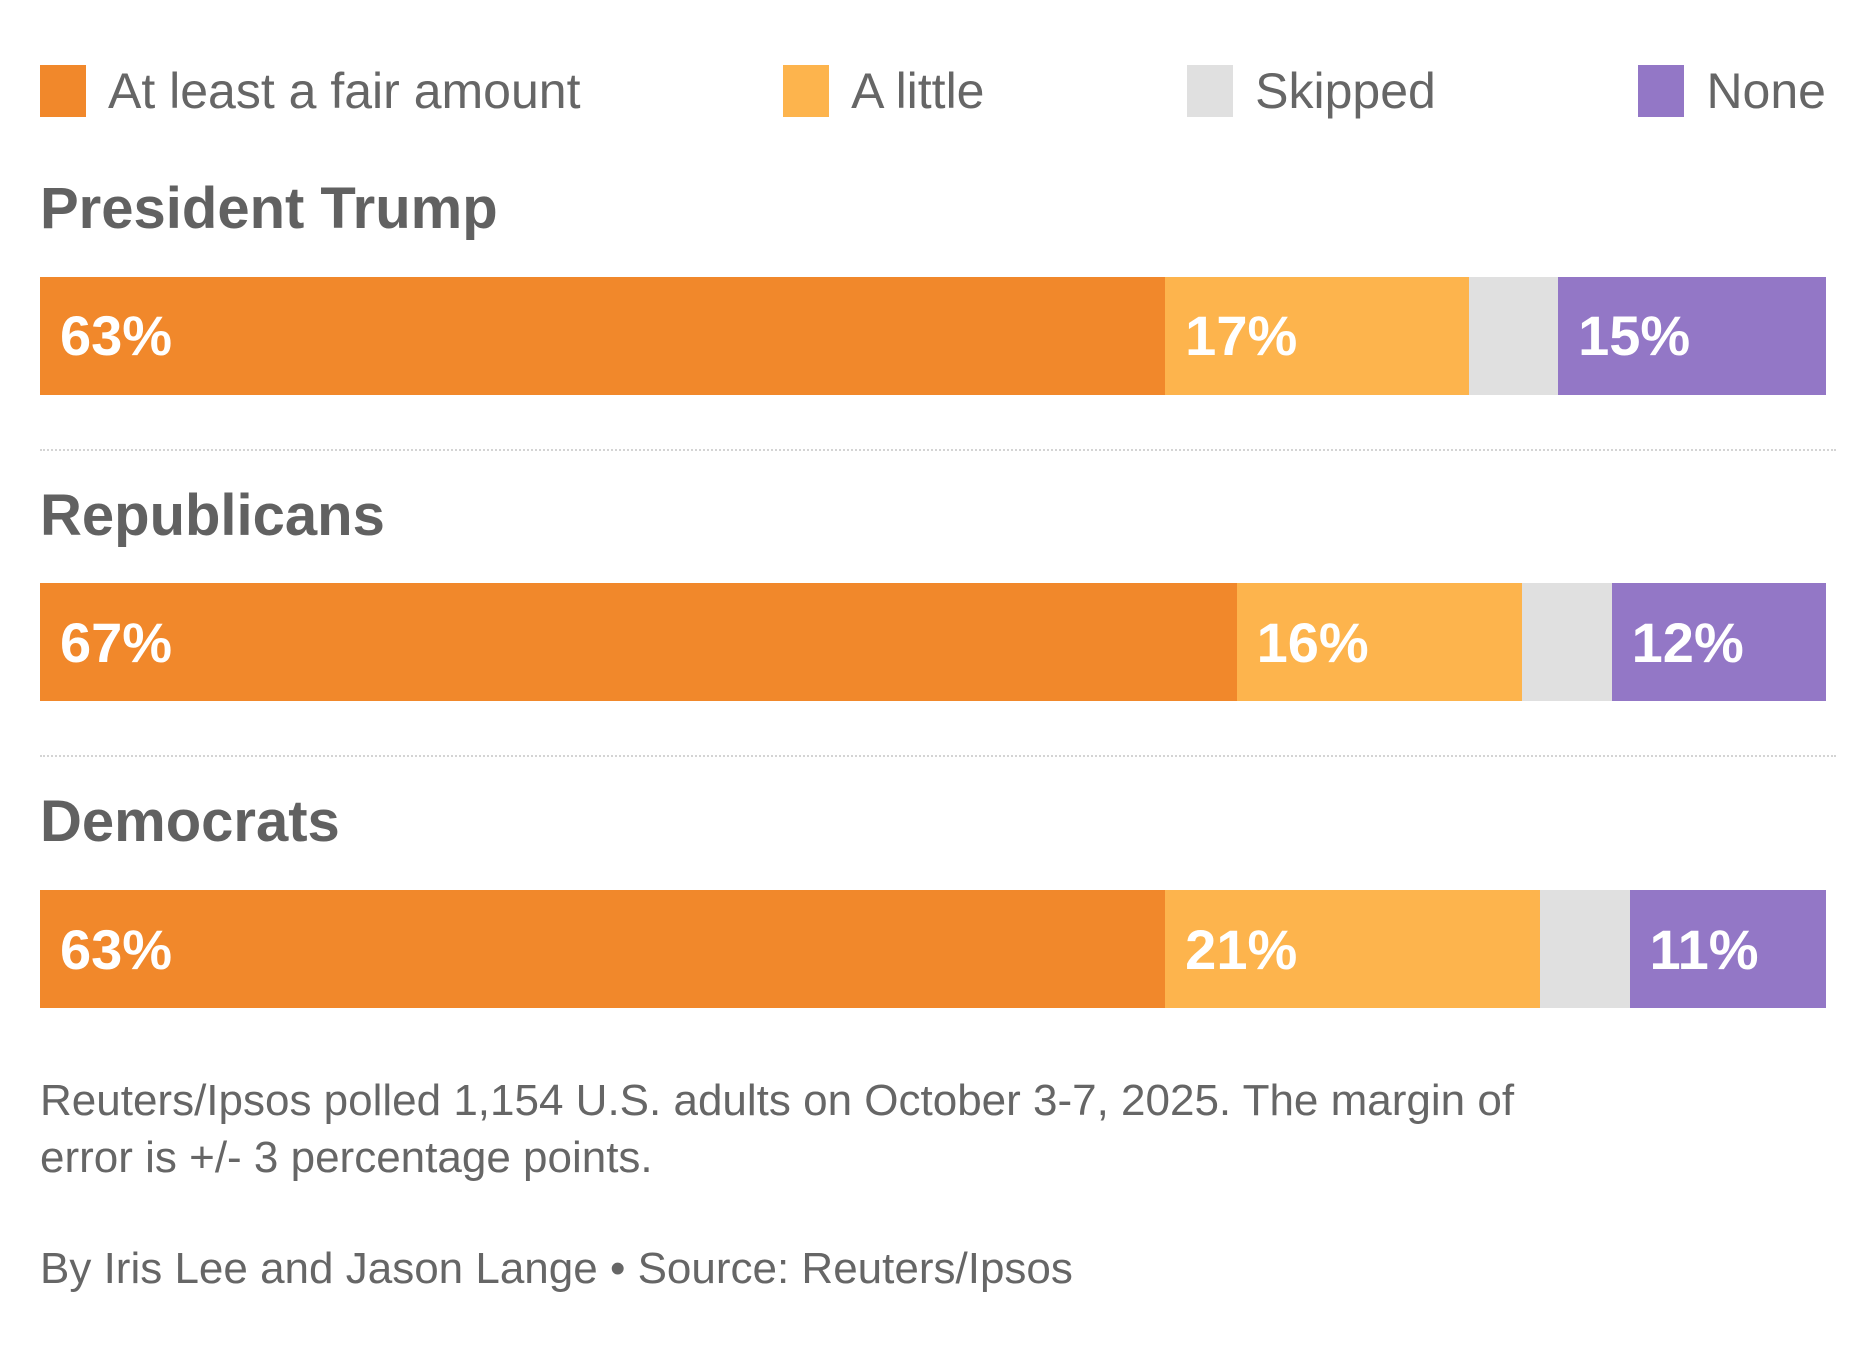 The height and width of the screenshot is (1345, 1876). I want to click on legend-label: Skipped, so click(1345, 91).